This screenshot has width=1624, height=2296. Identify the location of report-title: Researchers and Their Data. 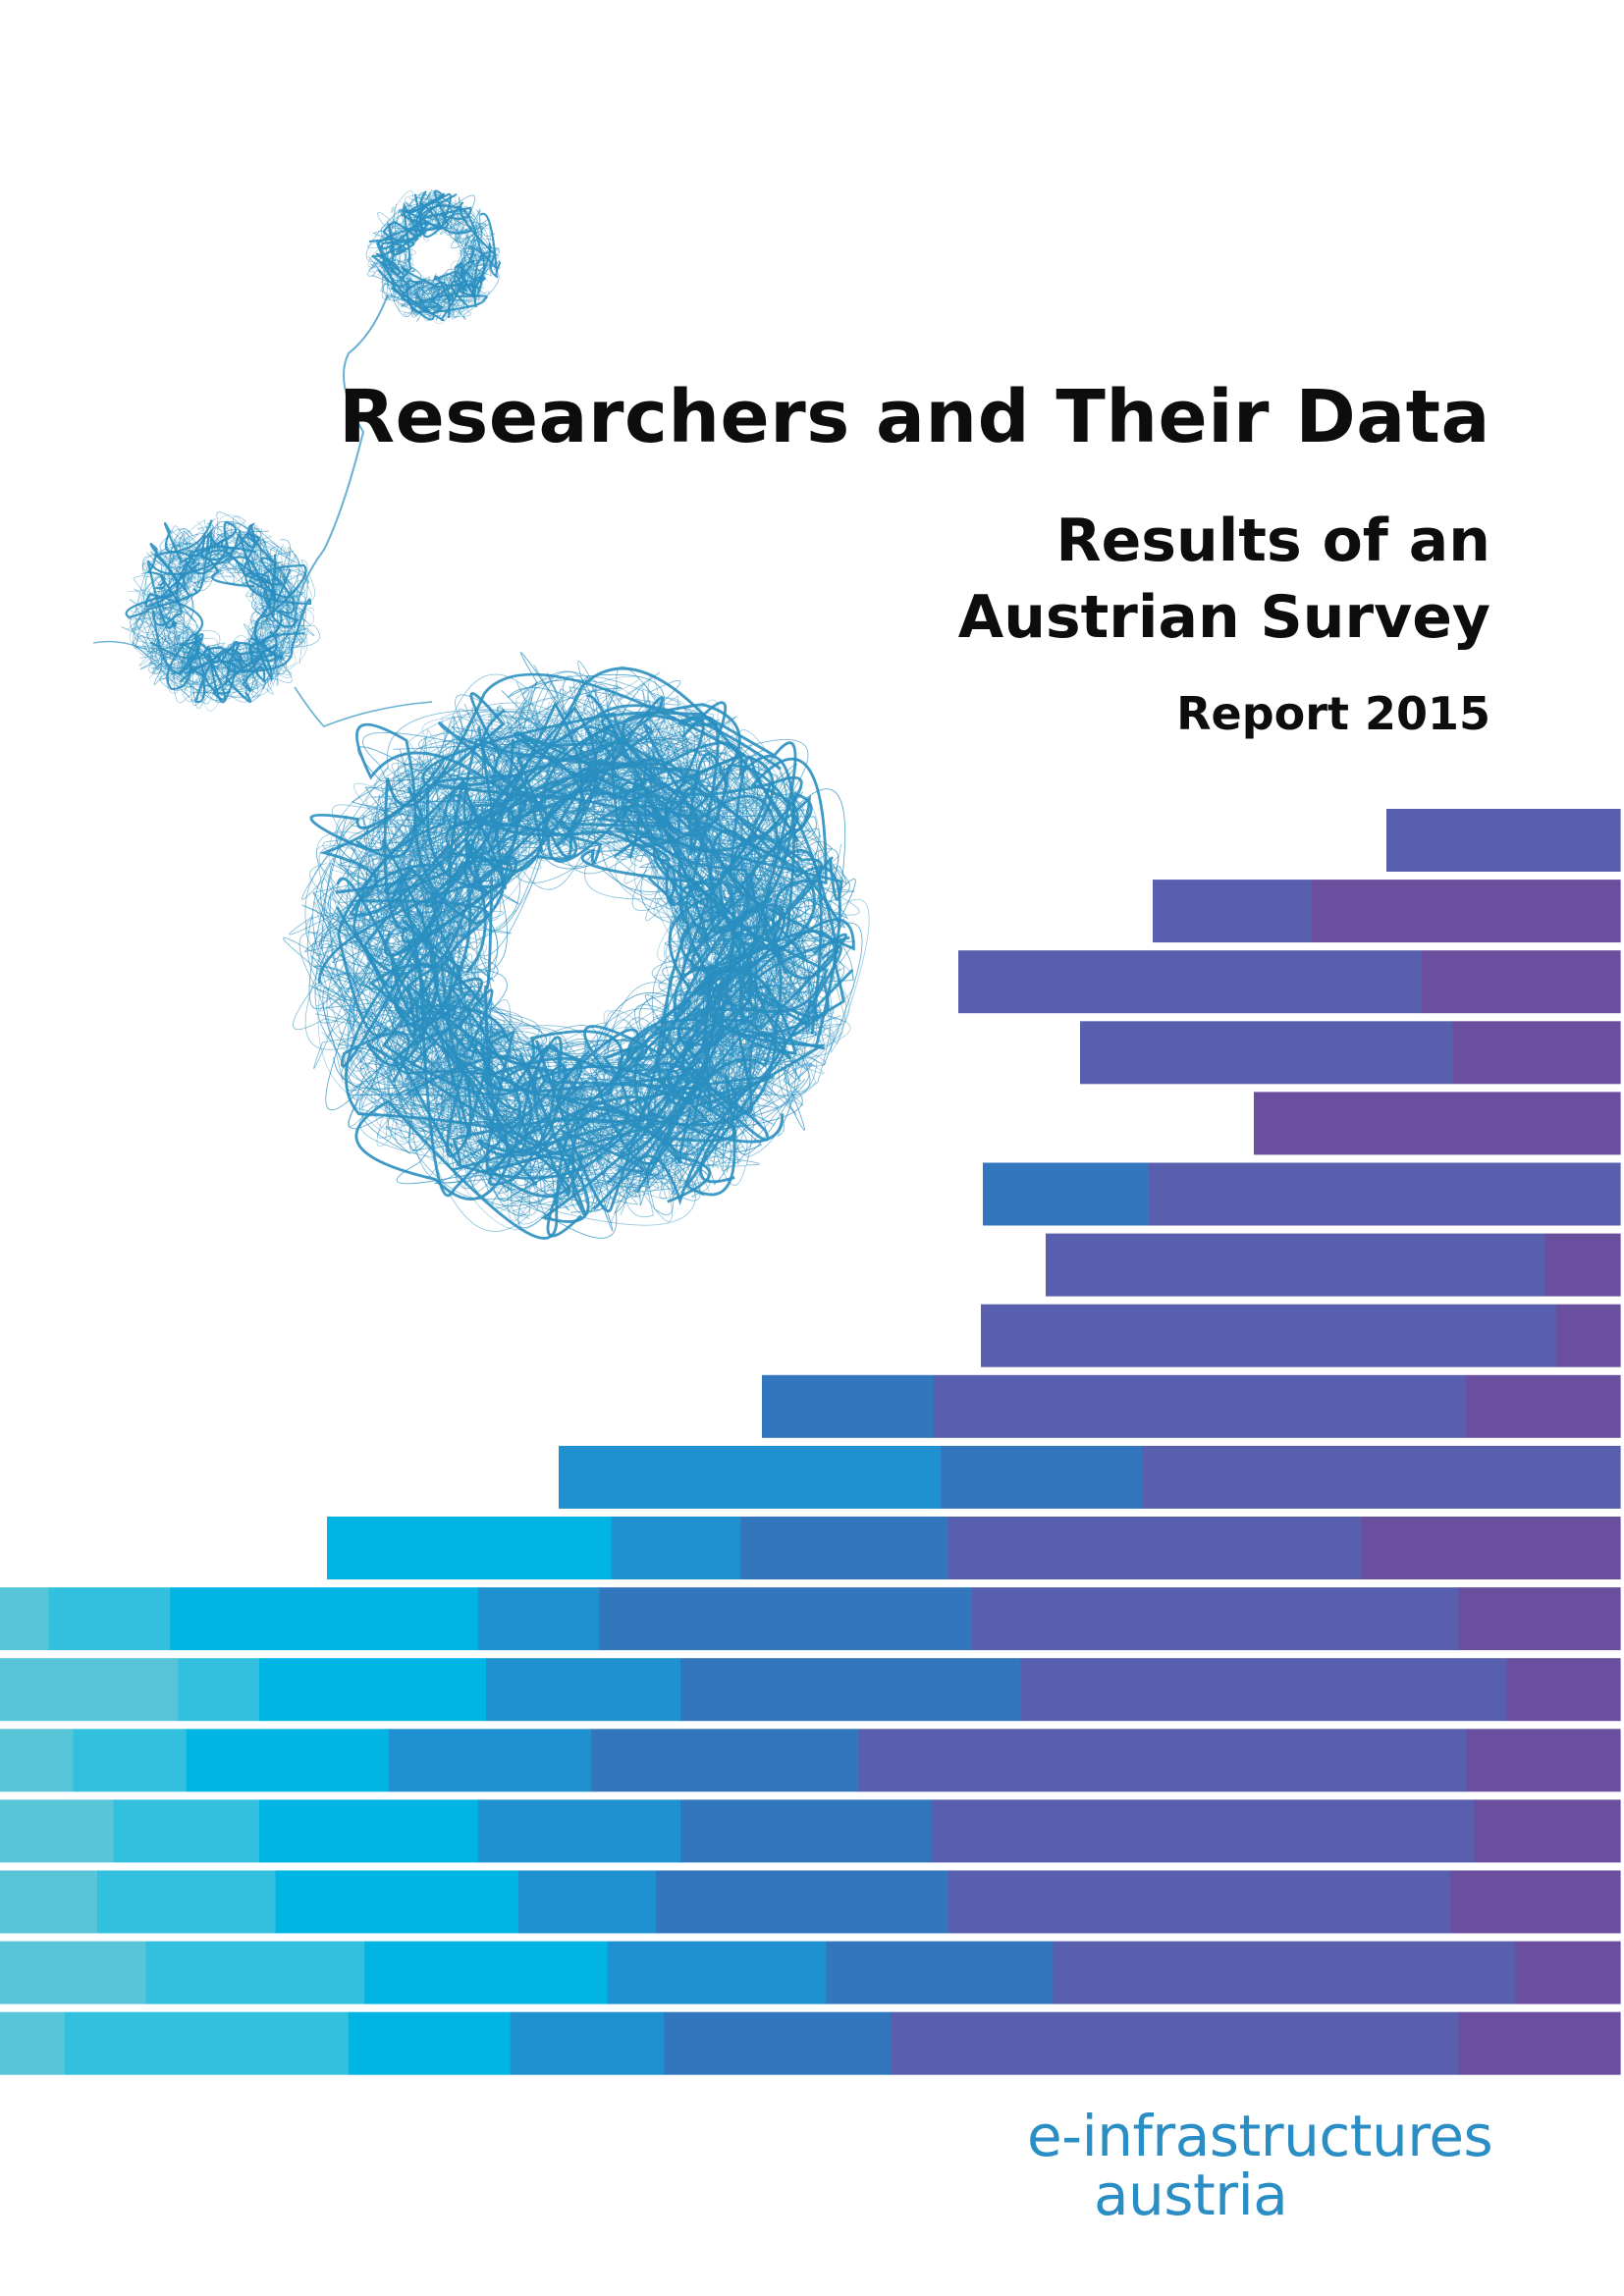
(914, 417).